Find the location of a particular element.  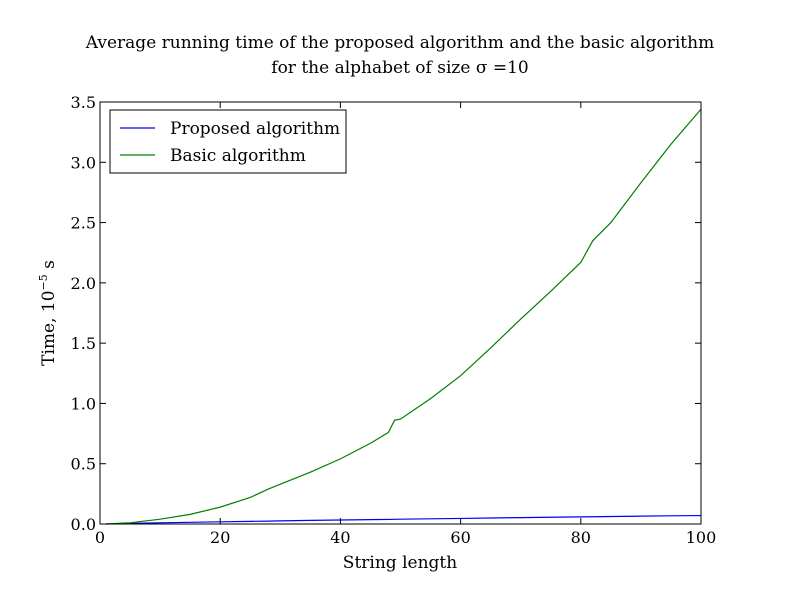

x-tick-label: 40 is located at coordinates (340, 537).